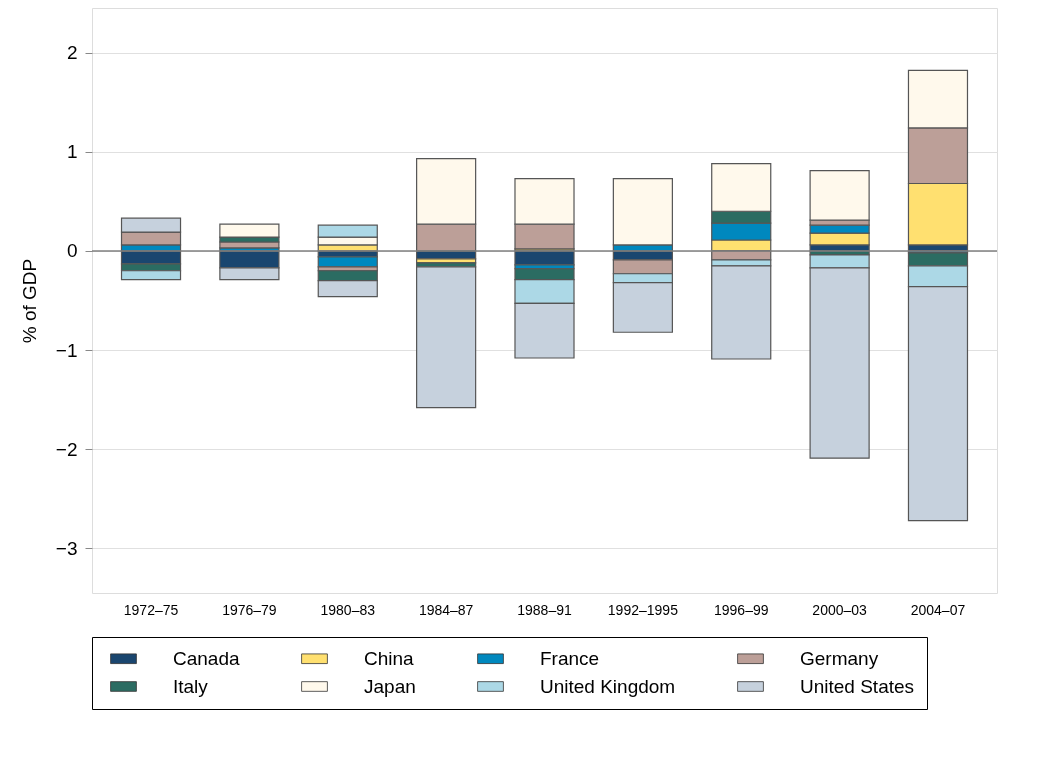 The width and height of the screenshot is (1060, 765). I want to click on x-tick-label: 1984–87, so click(446, 609).